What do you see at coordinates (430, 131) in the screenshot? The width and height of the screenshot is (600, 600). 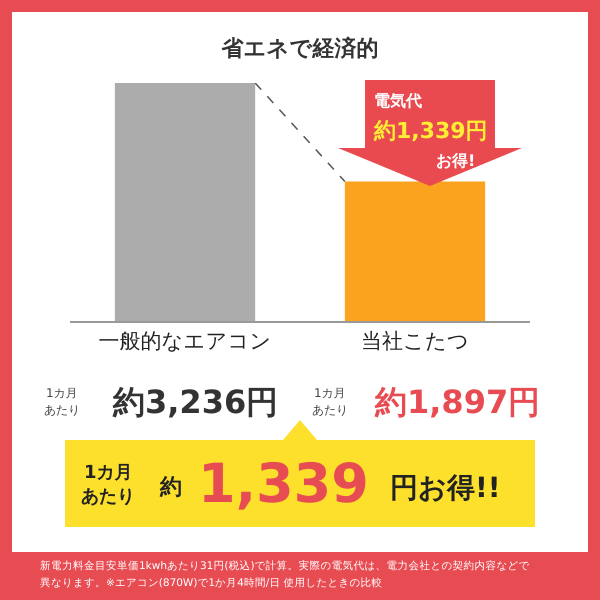 I see `annotation: 約1,339円` at bounding box center [430, 131].